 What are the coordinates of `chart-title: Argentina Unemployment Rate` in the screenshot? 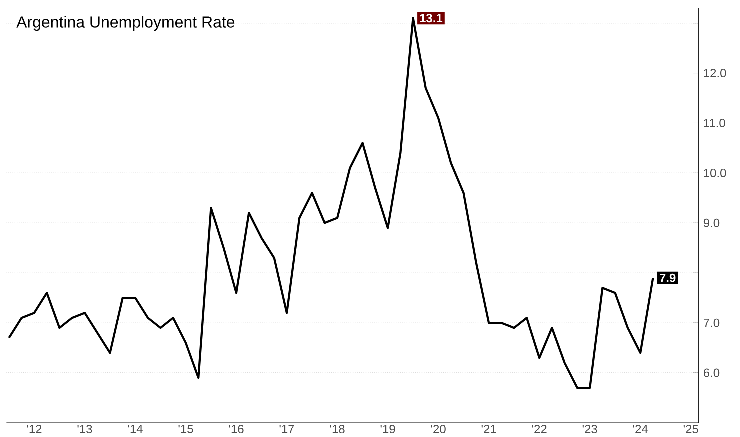 It's located at (125, 24).